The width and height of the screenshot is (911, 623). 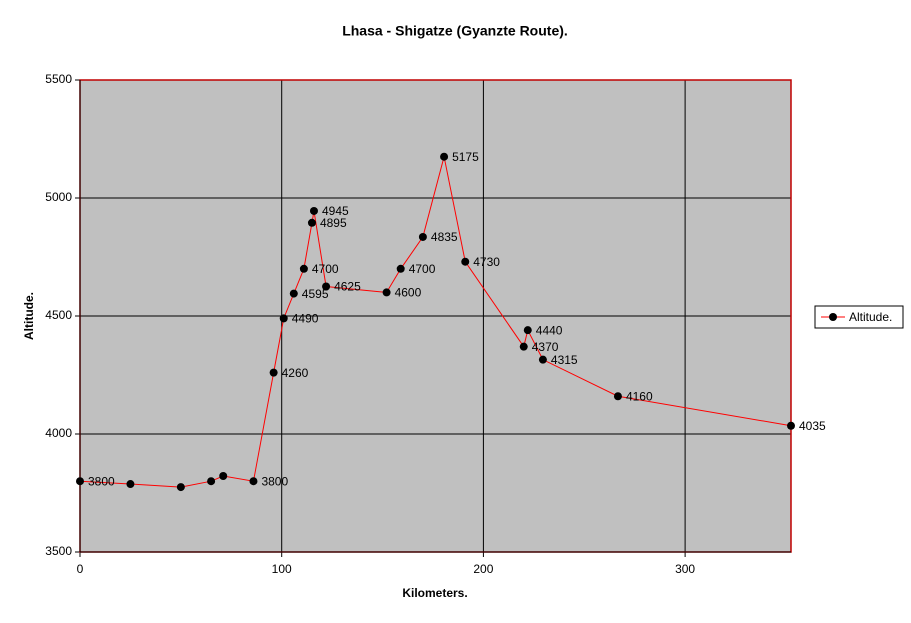 I want to click on x-tick-label: 200, so click(x=483, y=569).